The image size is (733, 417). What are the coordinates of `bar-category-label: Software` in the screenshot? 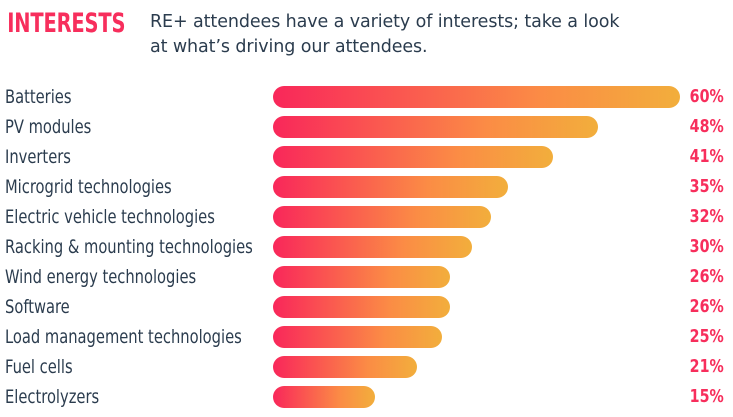 It's located at (136, 307).